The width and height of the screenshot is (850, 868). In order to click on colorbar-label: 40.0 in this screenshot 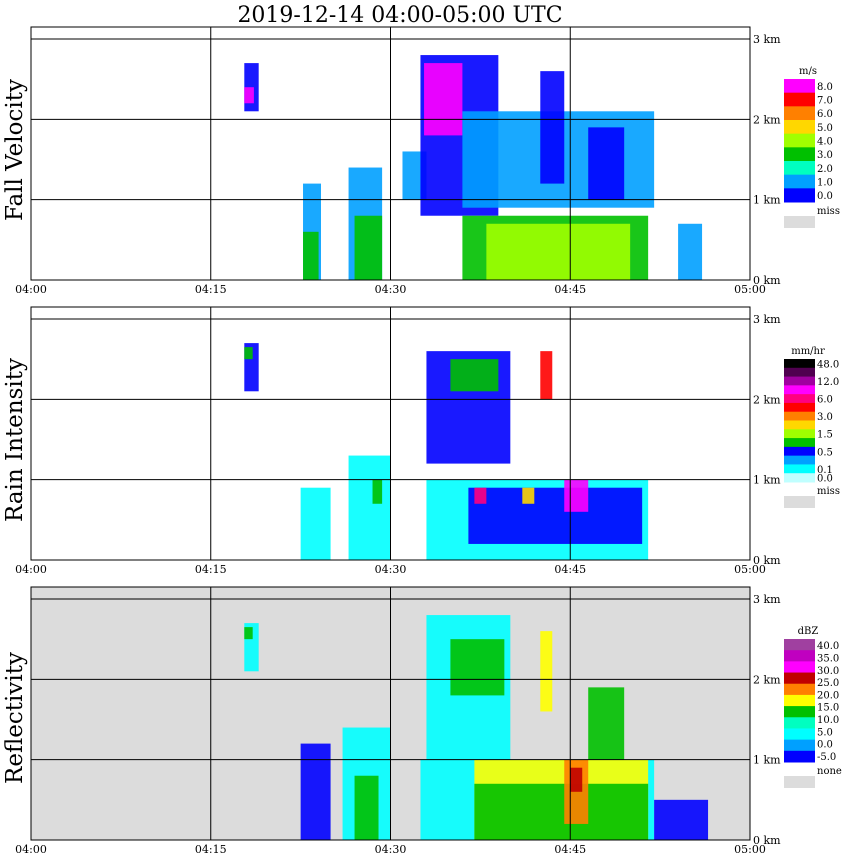, I will do `click(828, 646)`.